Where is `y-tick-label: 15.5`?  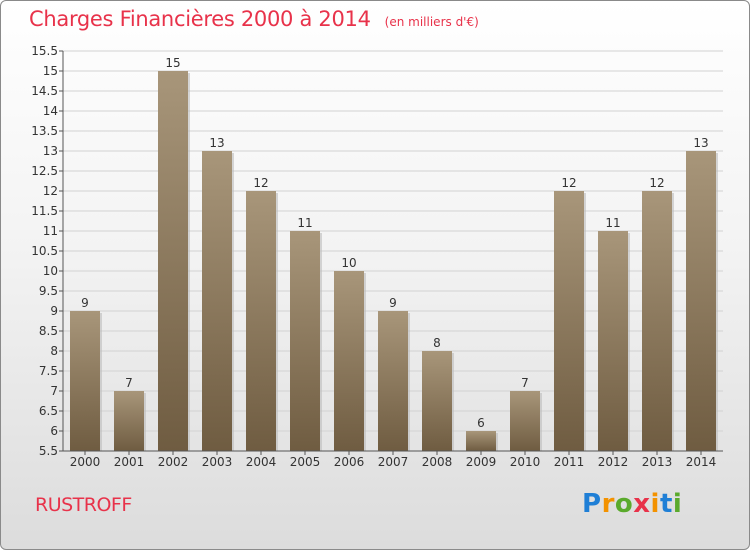 y-tick-label: 15.5 is located at coordinates (44, 51).